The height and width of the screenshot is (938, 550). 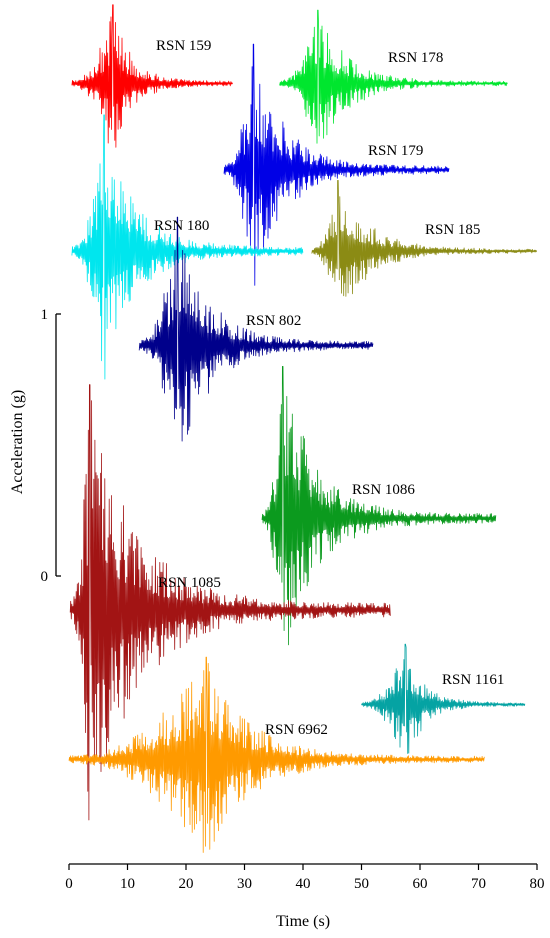 I want to click on x-axis: 0 10 20 30 40 50 60 70 80, so click(x=305, y=877).